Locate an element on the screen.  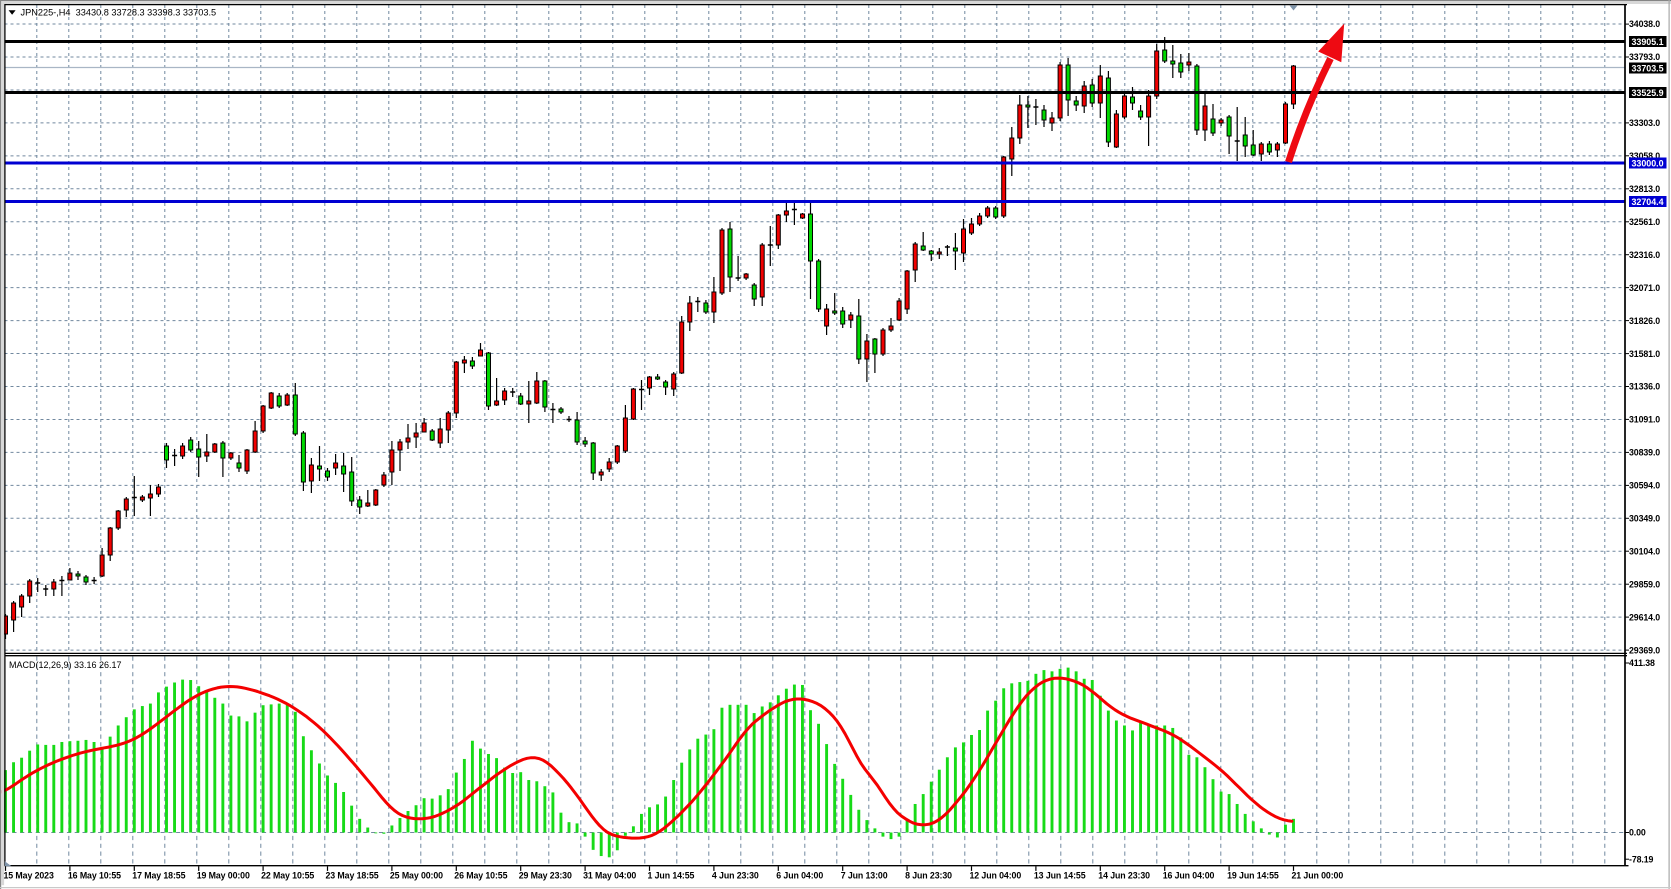
svg-text: 32813.0 is located at coordinates (1644, 189).